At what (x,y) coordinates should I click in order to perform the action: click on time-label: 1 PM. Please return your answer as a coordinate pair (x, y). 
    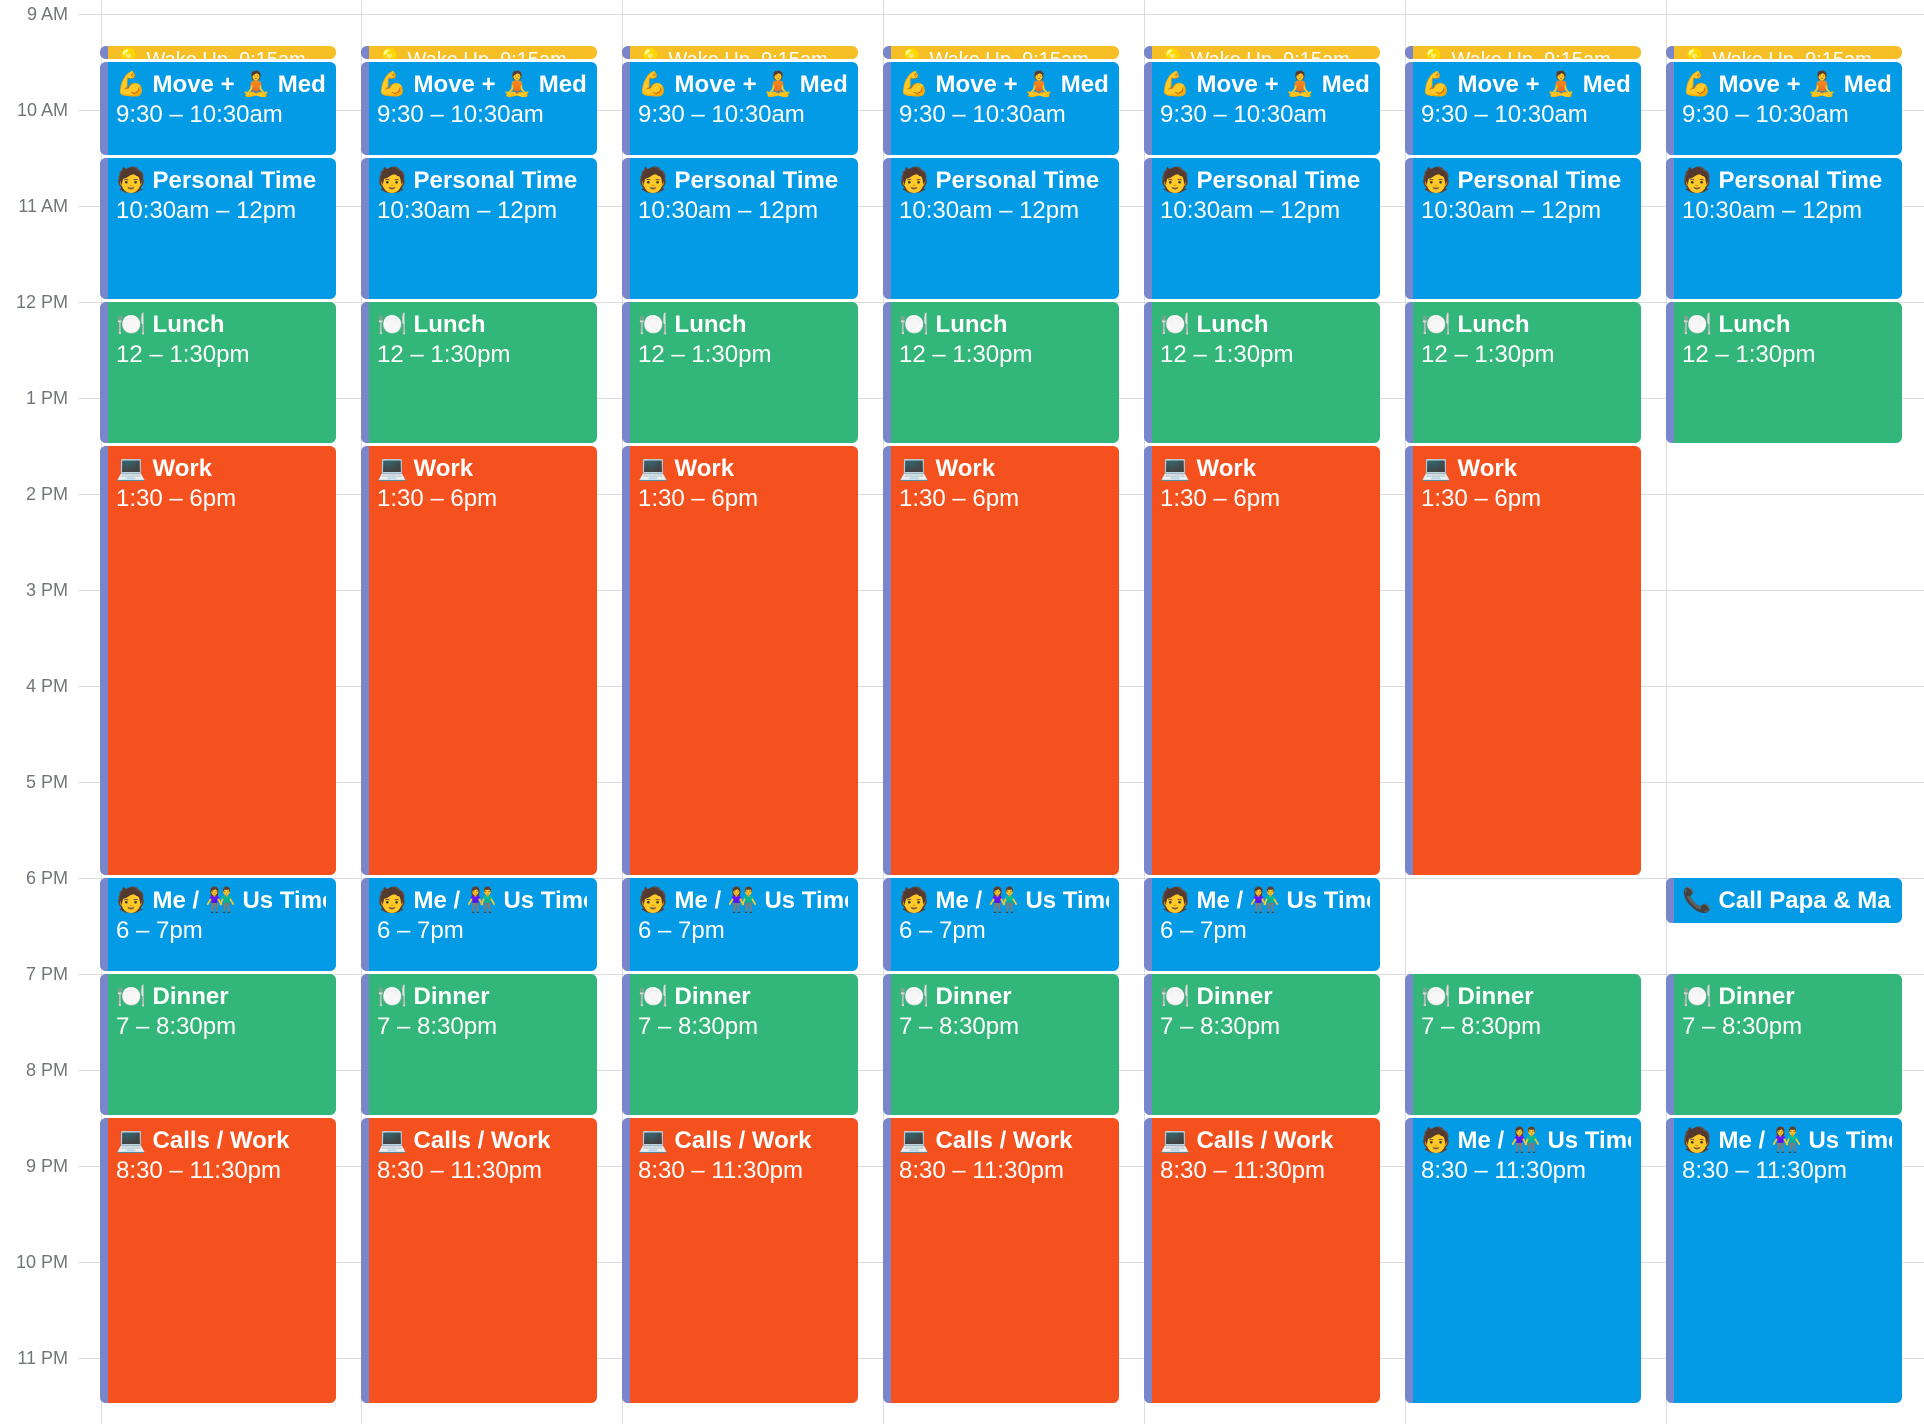
    Looking at the image, I should click on (46, 398).